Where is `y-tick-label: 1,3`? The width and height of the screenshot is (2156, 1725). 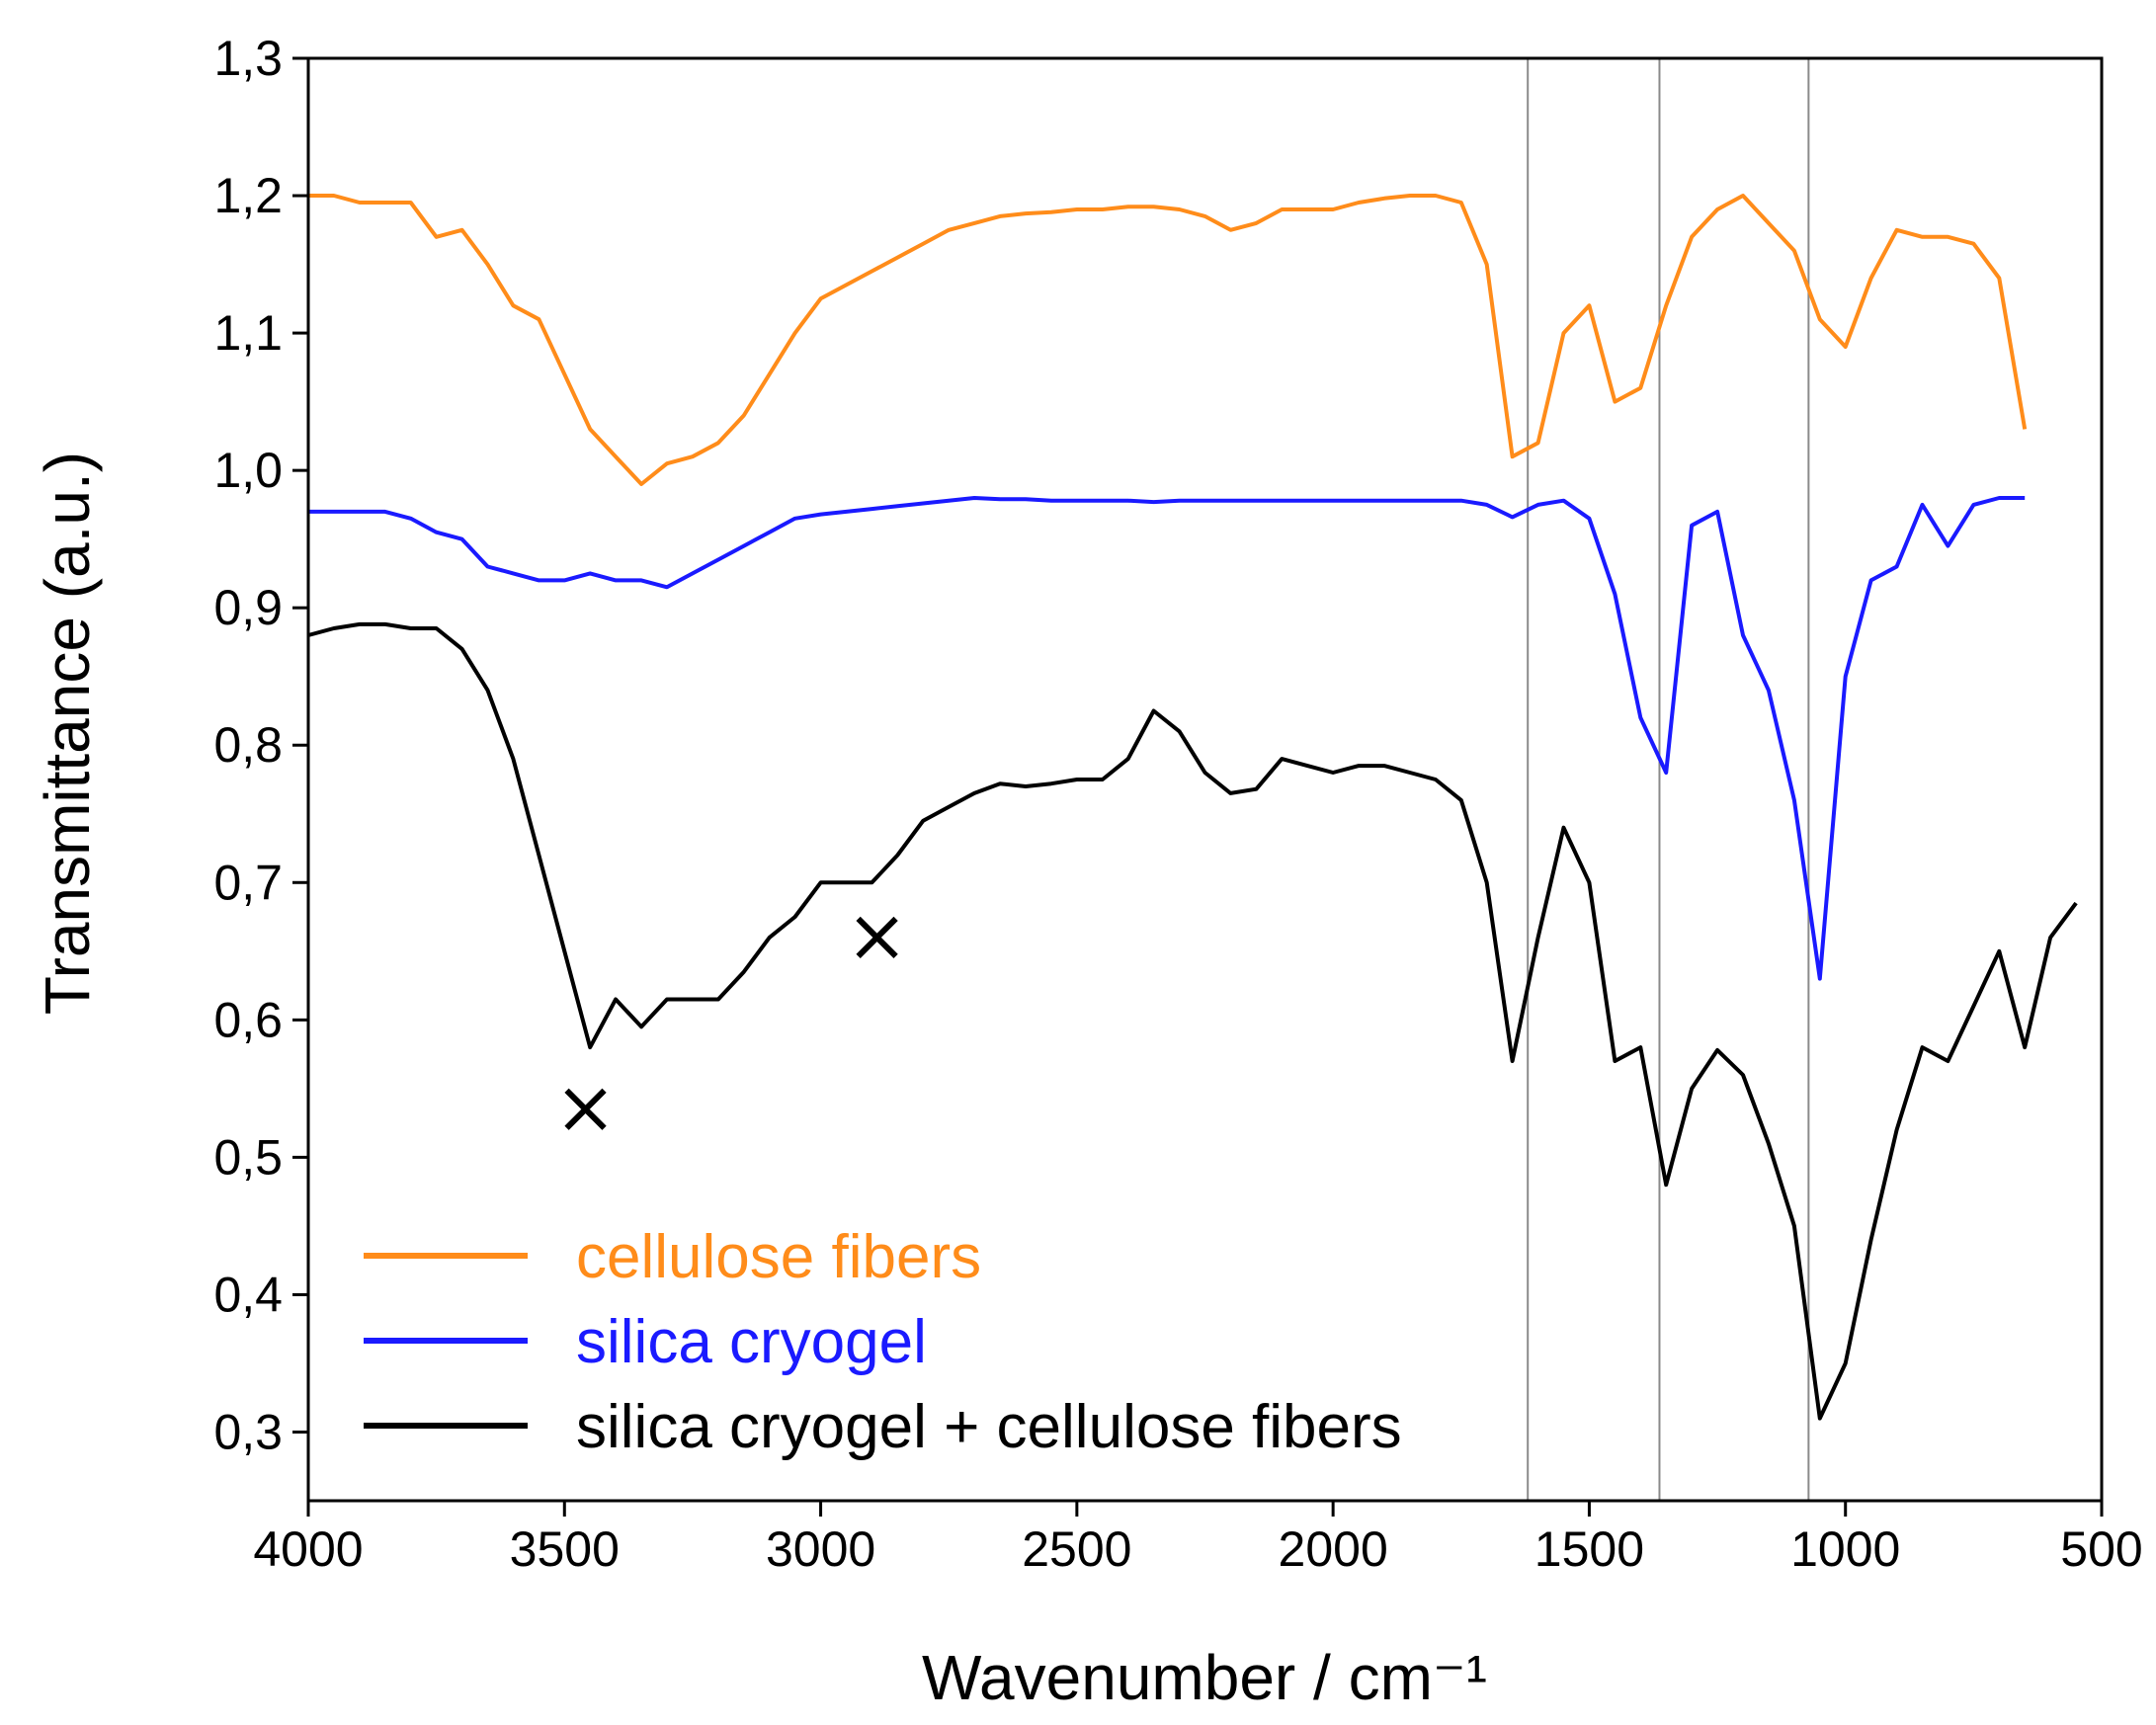 y-tick-label: 1,3 is located at coordinates (248, 59).